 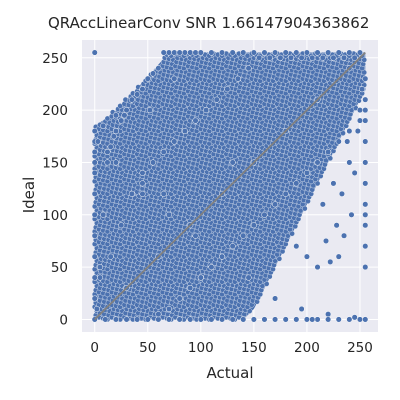 I want to click on y-tick-label: 200, so click(x=55, y=111).